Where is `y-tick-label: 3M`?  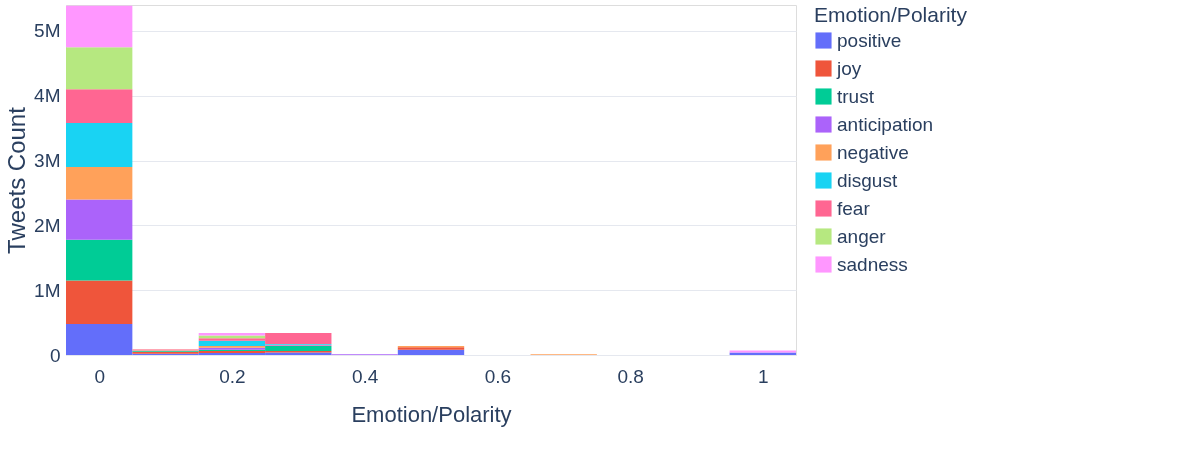
y-tick-label: 3M is located at coordinates (47, 161).